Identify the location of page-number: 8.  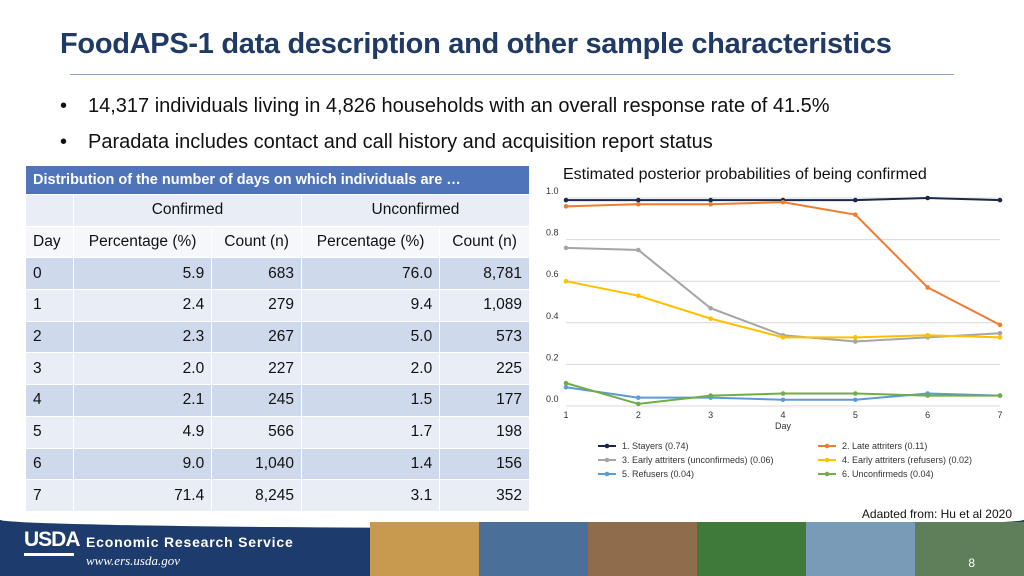
(971, 563).